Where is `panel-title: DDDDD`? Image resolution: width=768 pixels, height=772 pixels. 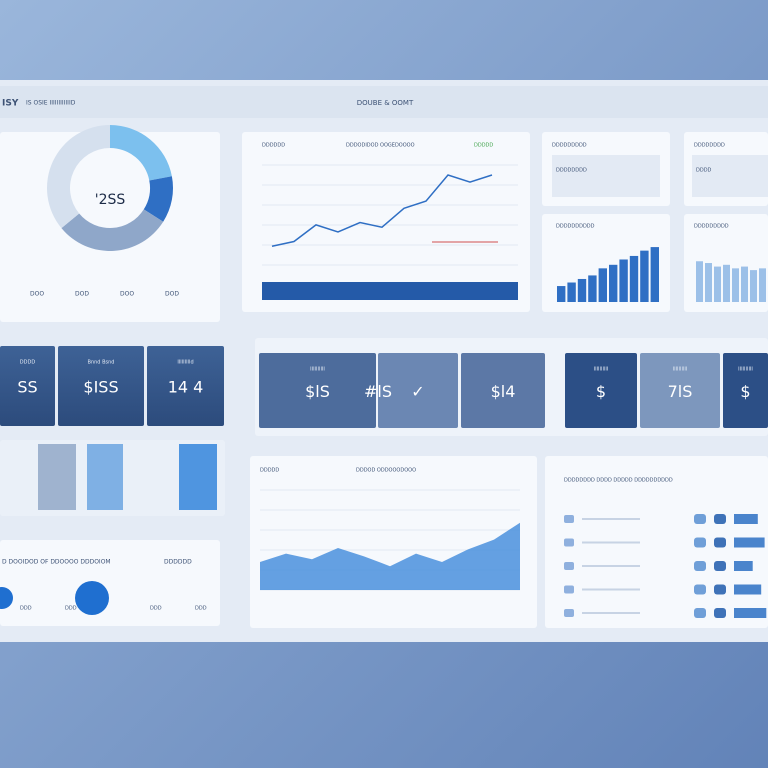 panel-title: DDDDD is located at coordinates (269, 471).